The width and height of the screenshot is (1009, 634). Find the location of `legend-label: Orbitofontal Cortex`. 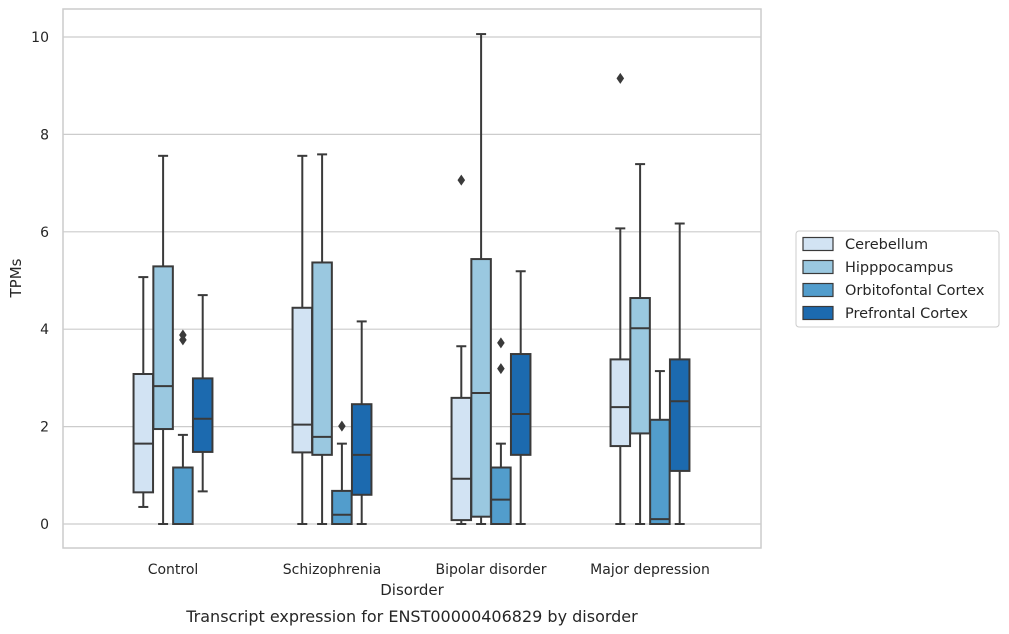

legend-label: Orbitofontal Cortex is located at coordinates (915, 291).